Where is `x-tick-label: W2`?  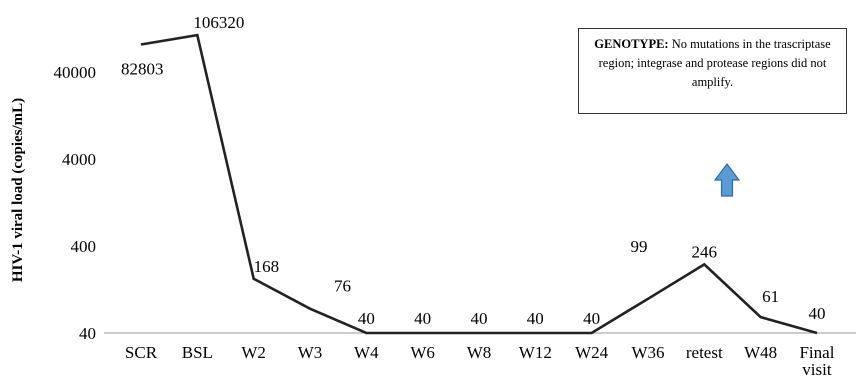
x-tick-label: W2 is located at coordinates (253, 352).